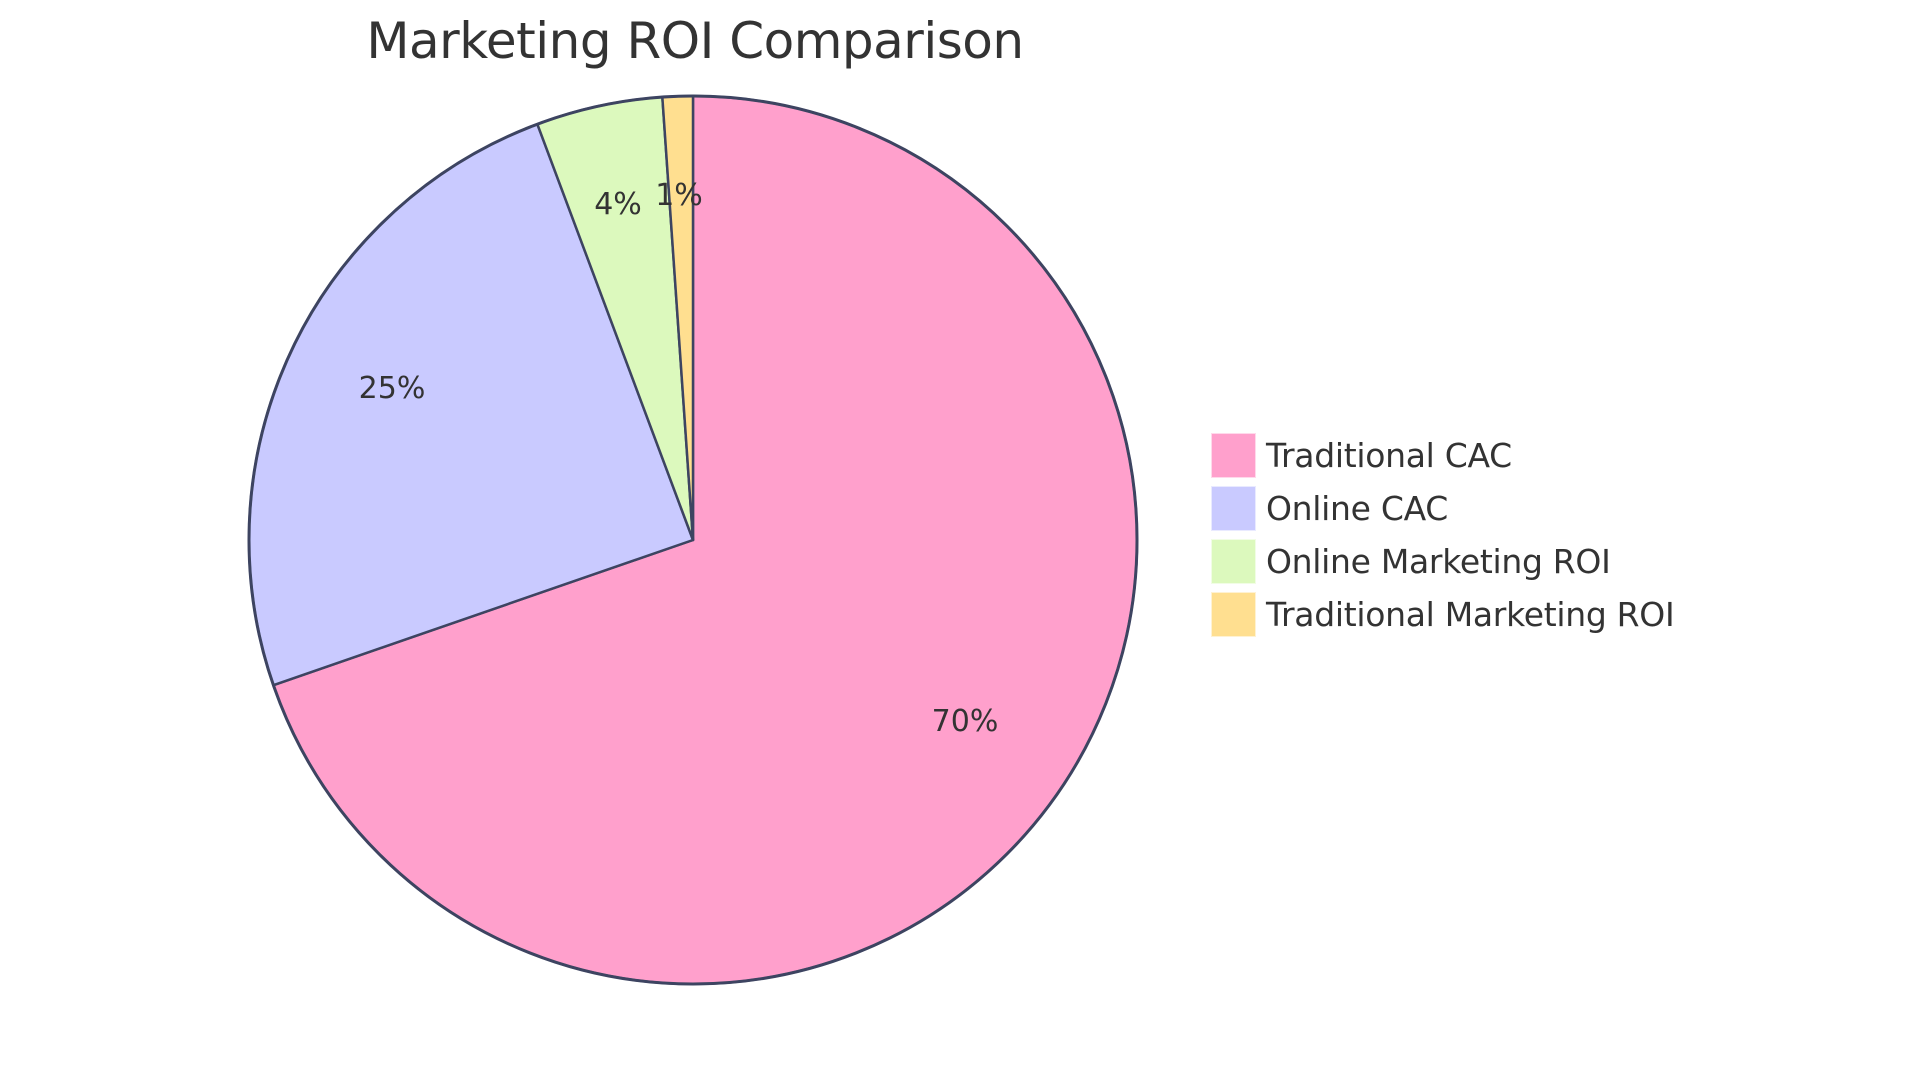 Image resolution: width=1920 pixels, height=1083 pixels. I want to click on legend-label: Traditional CAC, so click(1389, 455).